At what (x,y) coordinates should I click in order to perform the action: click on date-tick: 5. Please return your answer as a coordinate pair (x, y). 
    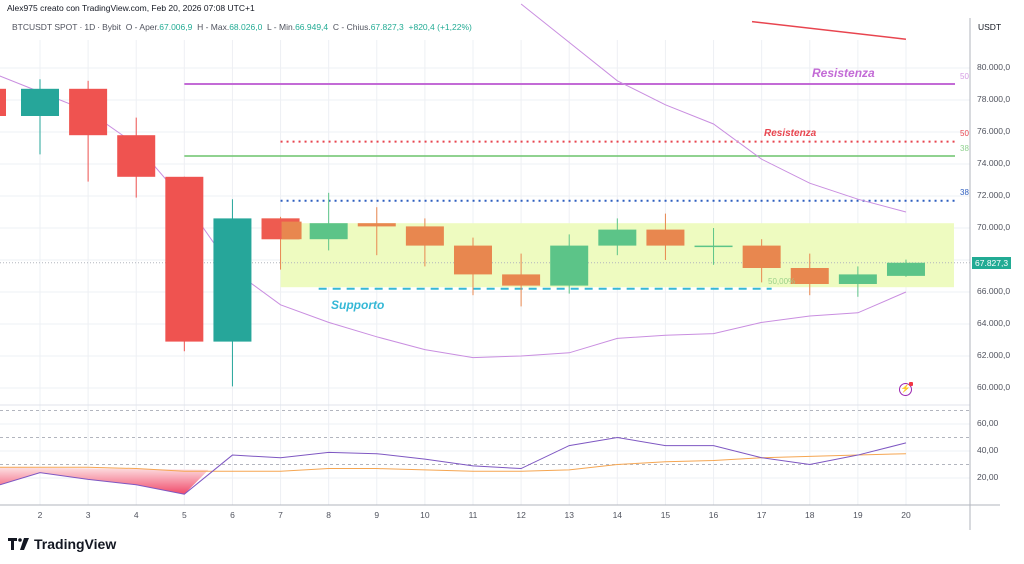
    Looking at the image, I should click on (184, 515).